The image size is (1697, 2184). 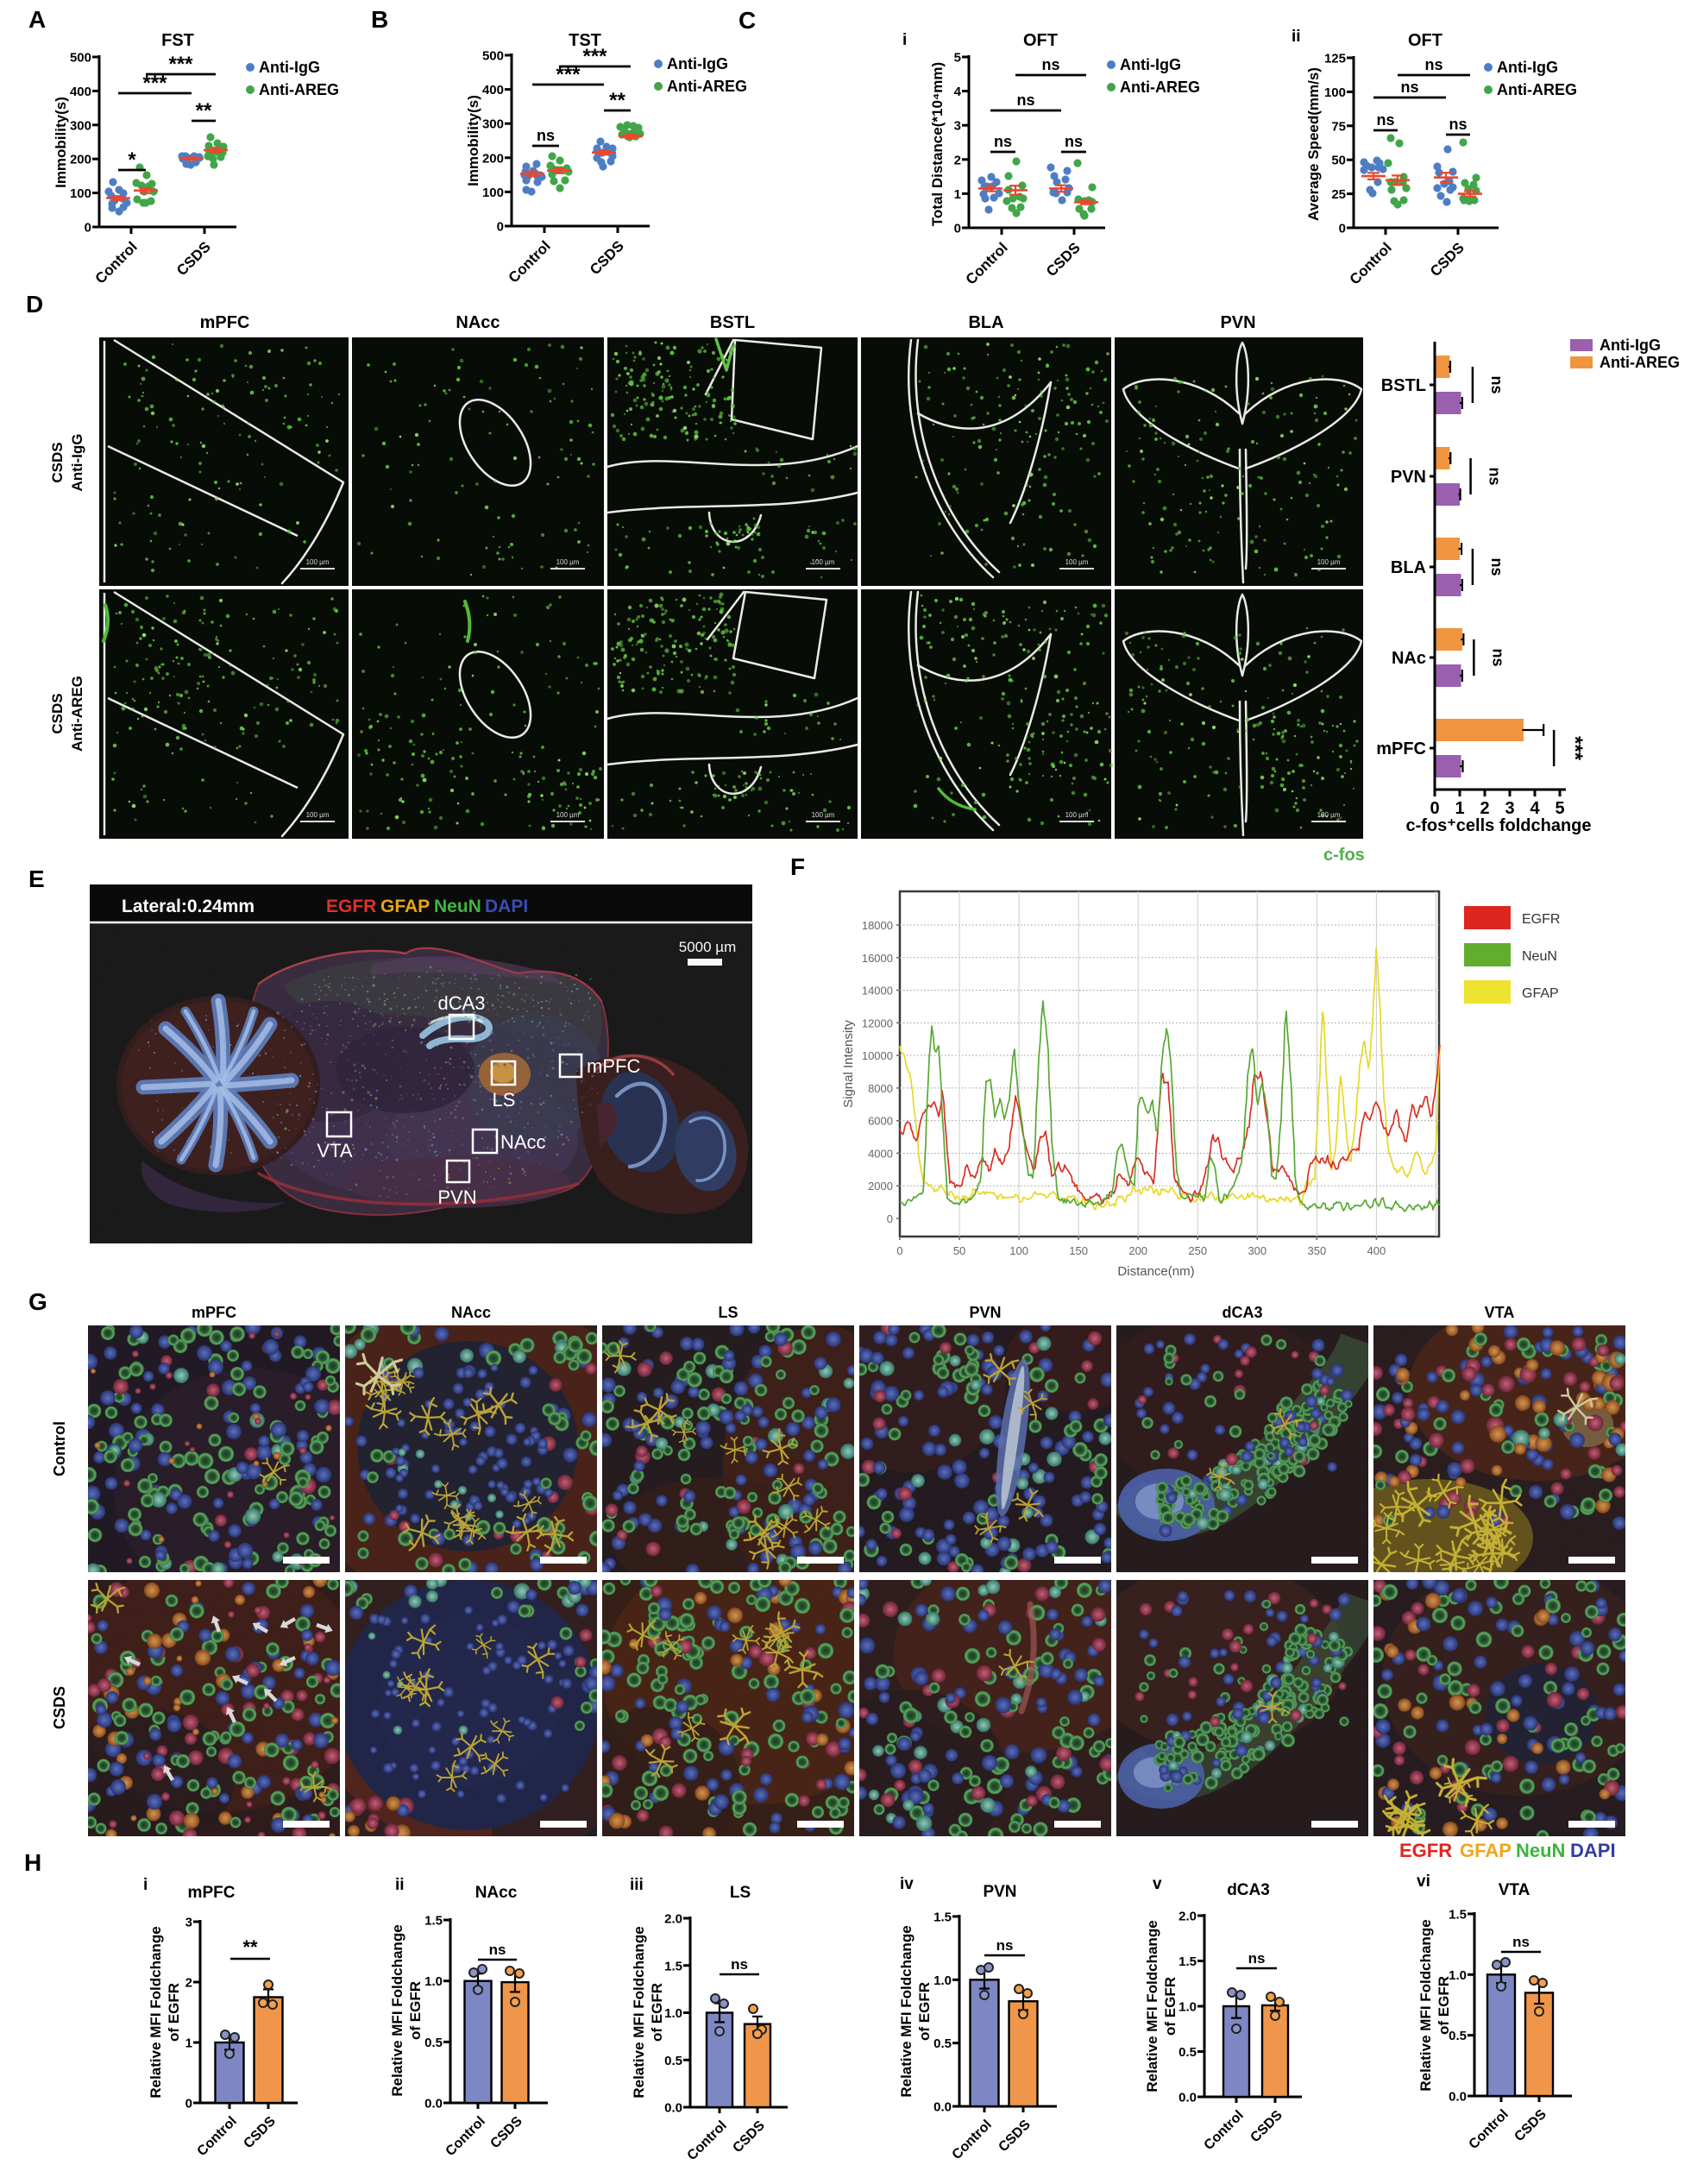 What do you see at coordinates (880, 1121) in the screenshot?
I see `svg-text: 6000` at bounding box center [880, 1121].